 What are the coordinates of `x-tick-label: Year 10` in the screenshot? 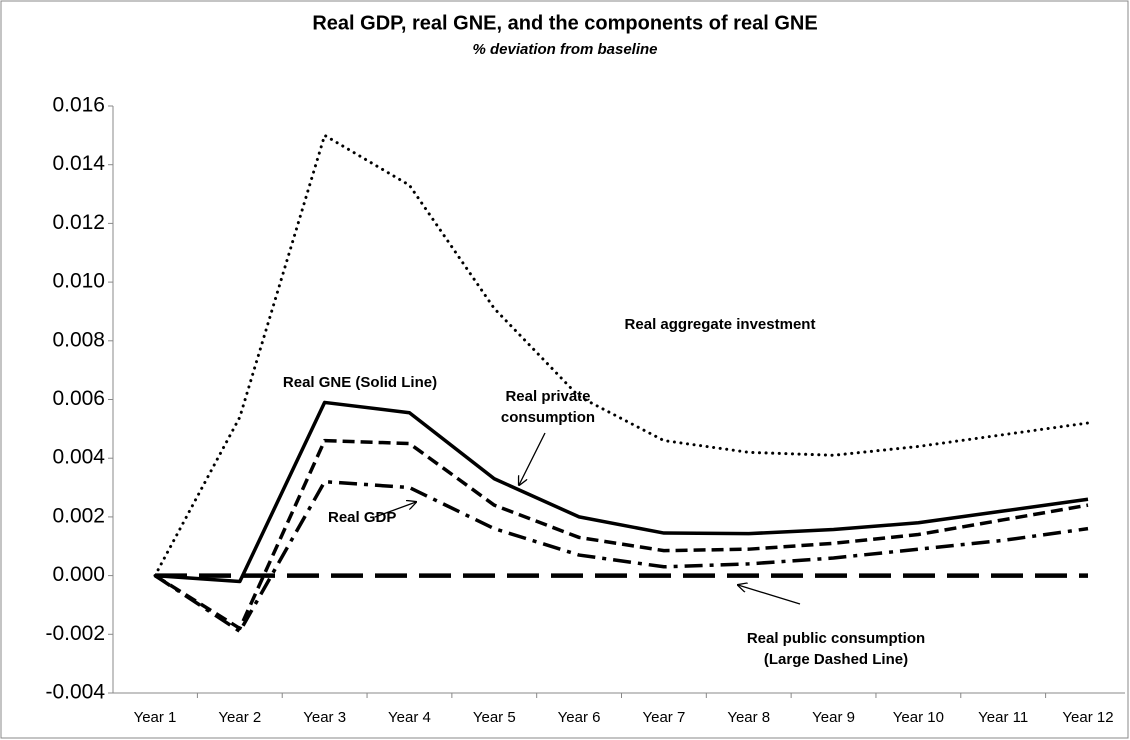 It's located at (918, 717).